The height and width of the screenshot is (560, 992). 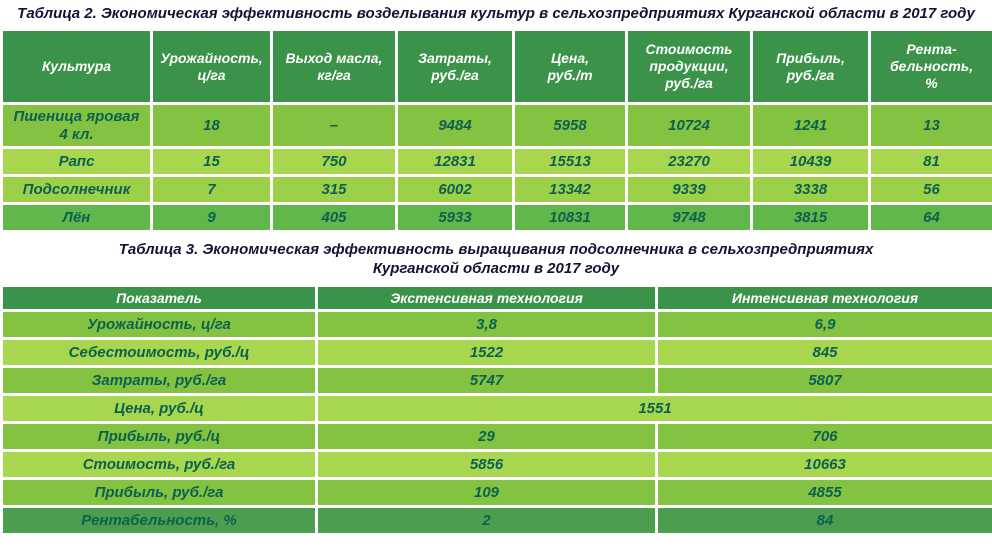 What do you see at coordinates (570, 189) in the screenshot?
I see `table2-cell: 13342` at bounding box center [570, 189].